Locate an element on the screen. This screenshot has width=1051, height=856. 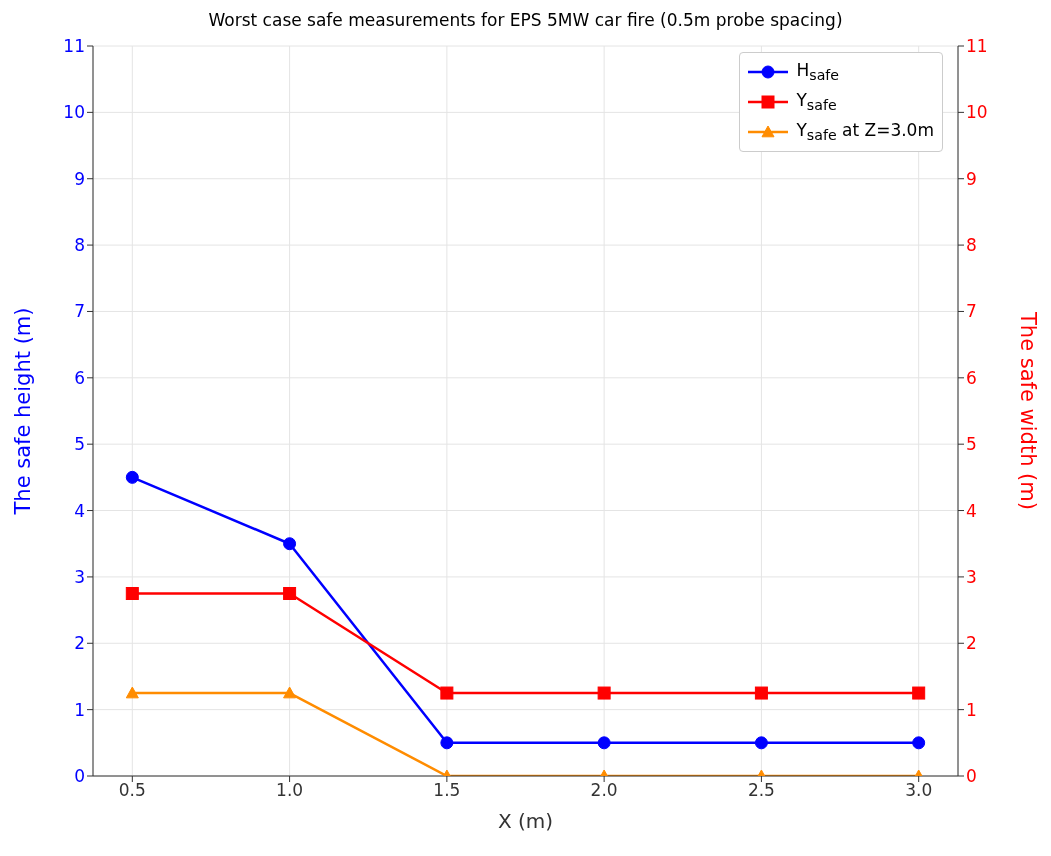
x-tick-label: 2.5 is located at coordinates (761, 790).